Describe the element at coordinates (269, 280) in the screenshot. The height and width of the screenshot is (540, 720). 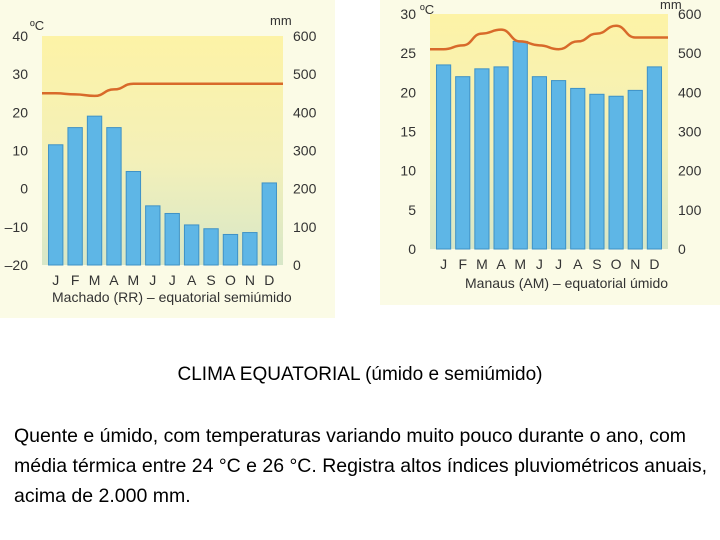
I see `machado-month-label-11: D` at that location.